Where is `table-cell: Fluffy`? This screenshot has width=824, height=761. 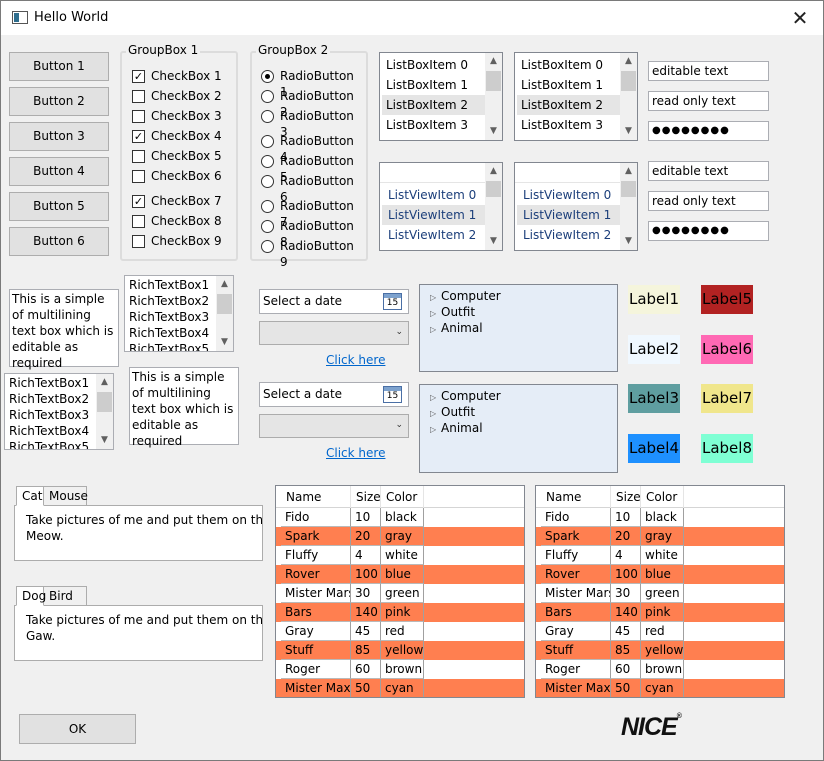
table-cell: Fluffy is located at coordinates (316, 555).